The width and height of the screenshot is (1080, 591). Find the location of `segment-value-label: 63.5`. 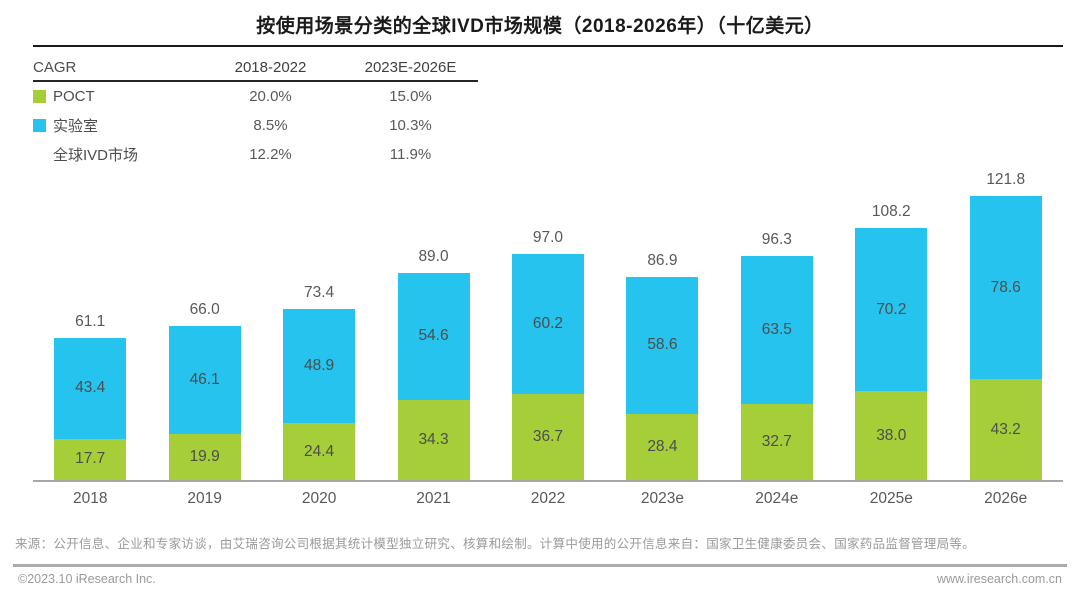

segment-value-label: 63.5 is located at coordinates (776, 329).